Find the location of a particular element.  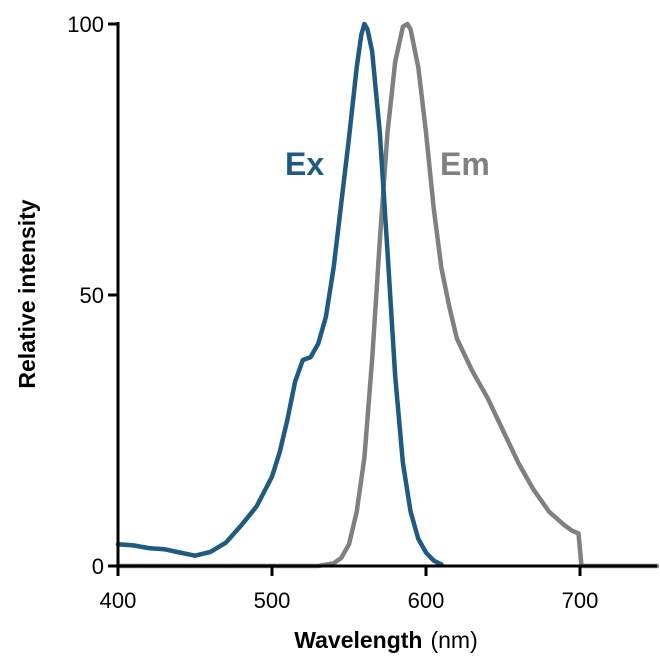

x-axis-unit: (nm) is located at coordinates (453, 640).